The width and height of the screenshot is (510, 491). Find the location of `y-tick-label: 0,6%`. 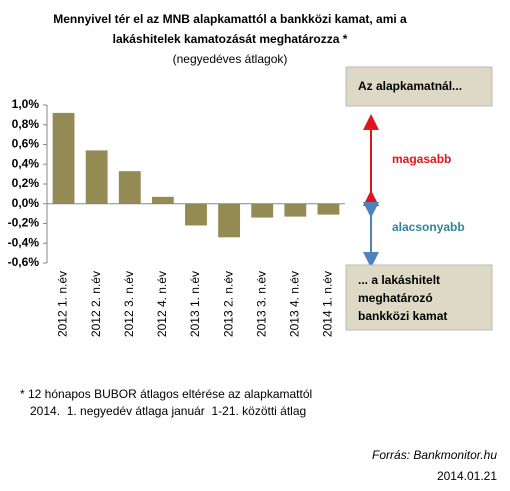

y-tick-label: 0,6% is located at coordinates (26, 144).